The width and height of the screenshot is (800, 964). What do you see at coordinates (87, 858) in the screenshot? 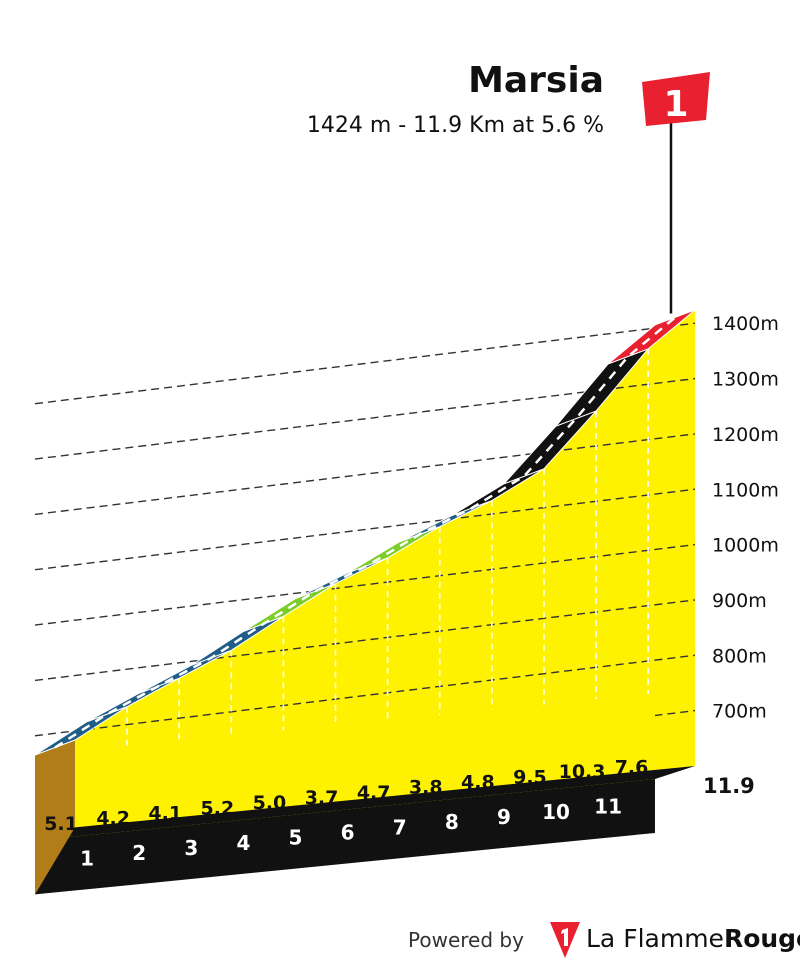
I see `km-label: 1` at bounding box center [87, 858].